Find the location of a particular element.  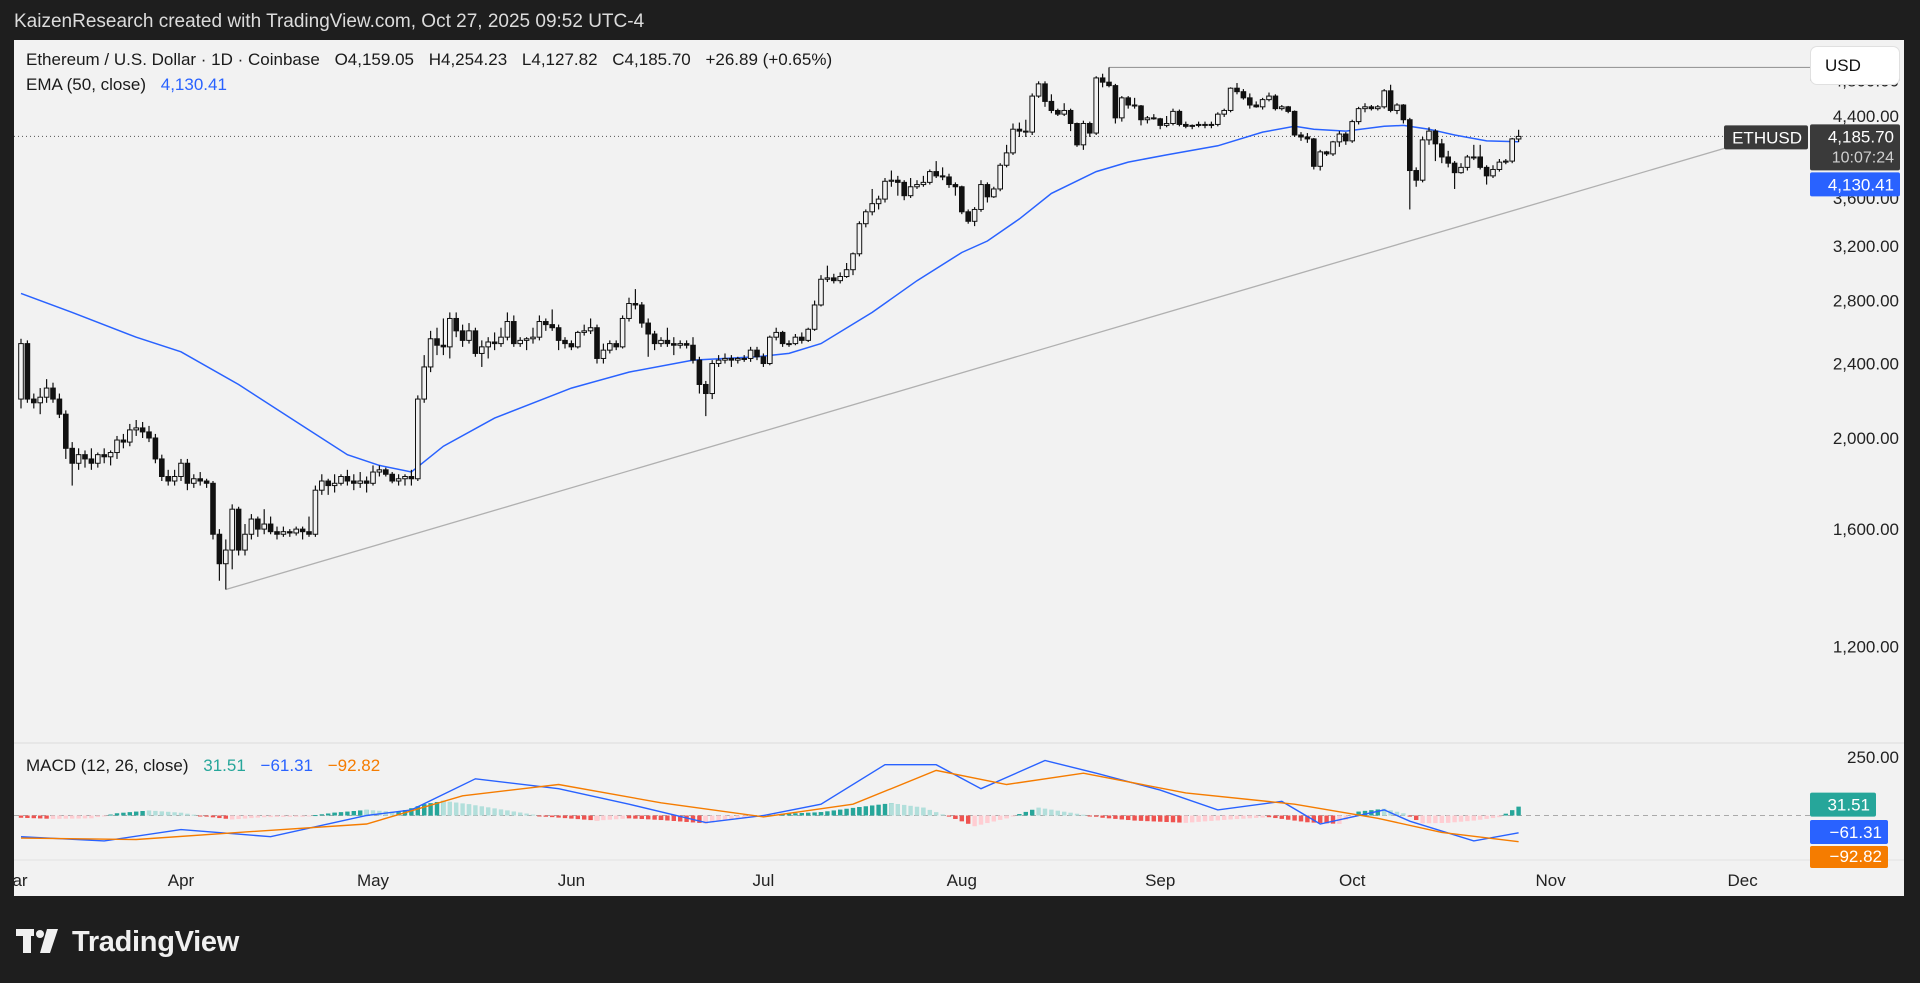

footer-brand: TradingView is located at coordinates (127, 942).